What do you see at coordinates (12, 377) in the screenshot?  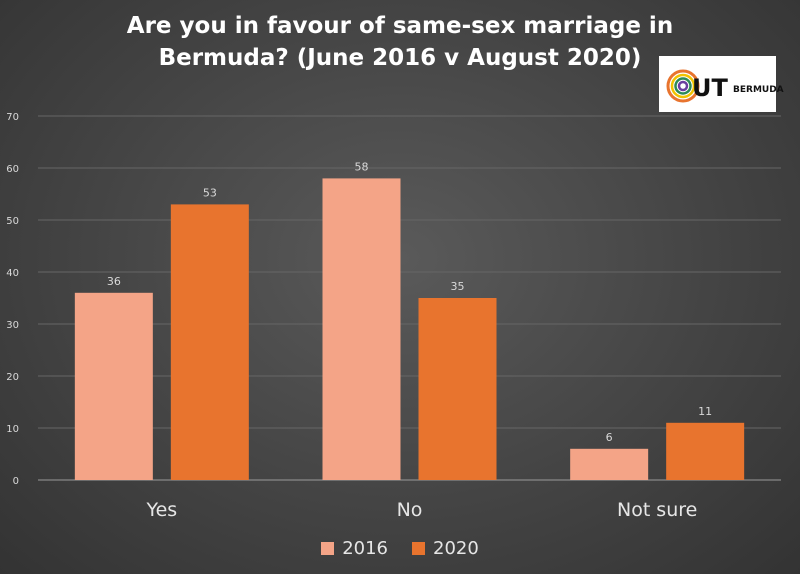 I see `y-tick-label: 20` at bounding box center [12, 377].